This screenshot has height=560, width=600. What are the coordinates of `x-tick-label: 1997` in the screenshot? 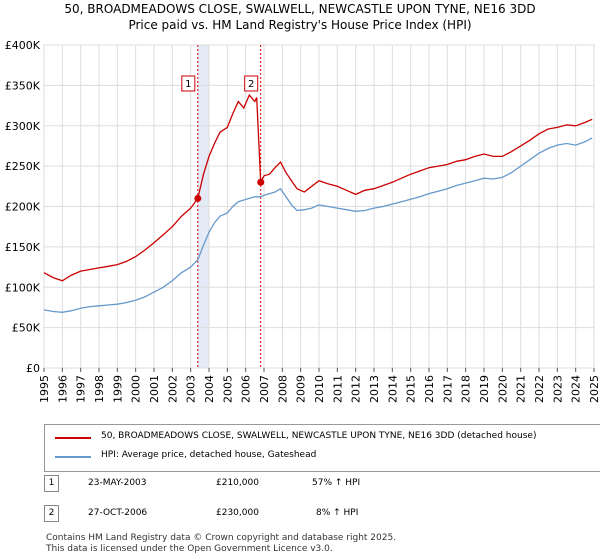 It's located at (81, 389).